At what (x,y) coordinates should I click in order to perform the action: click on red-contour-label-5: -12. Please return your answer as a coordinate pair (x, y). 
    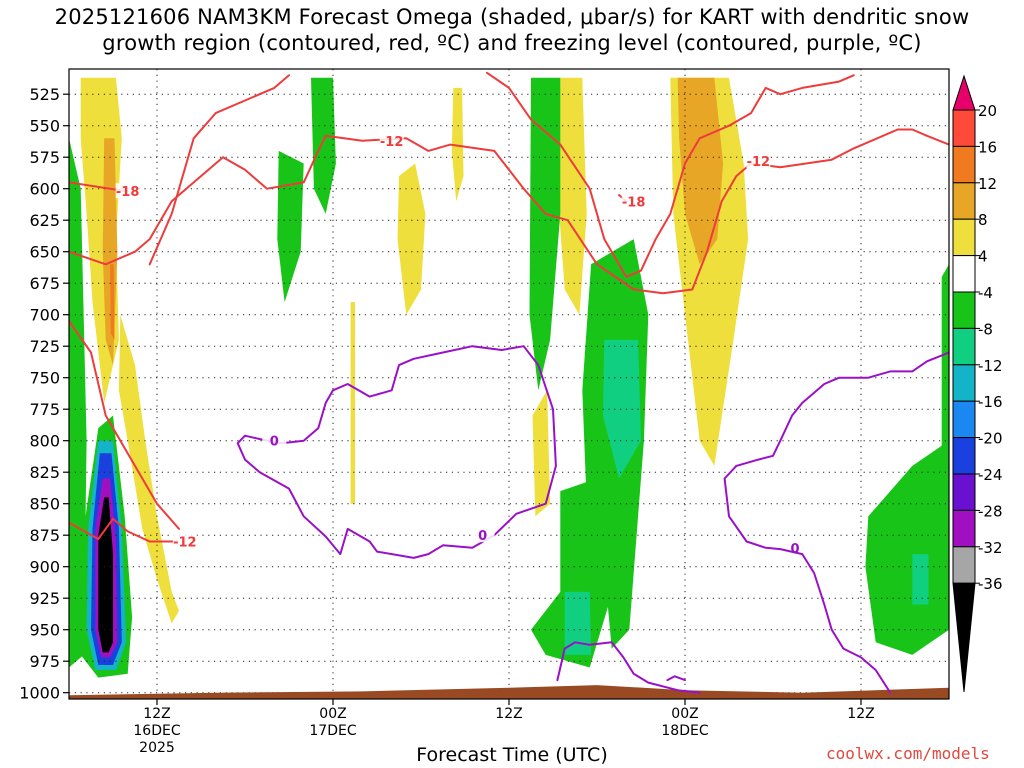
    Looking at the image, I should click on (759, 162).